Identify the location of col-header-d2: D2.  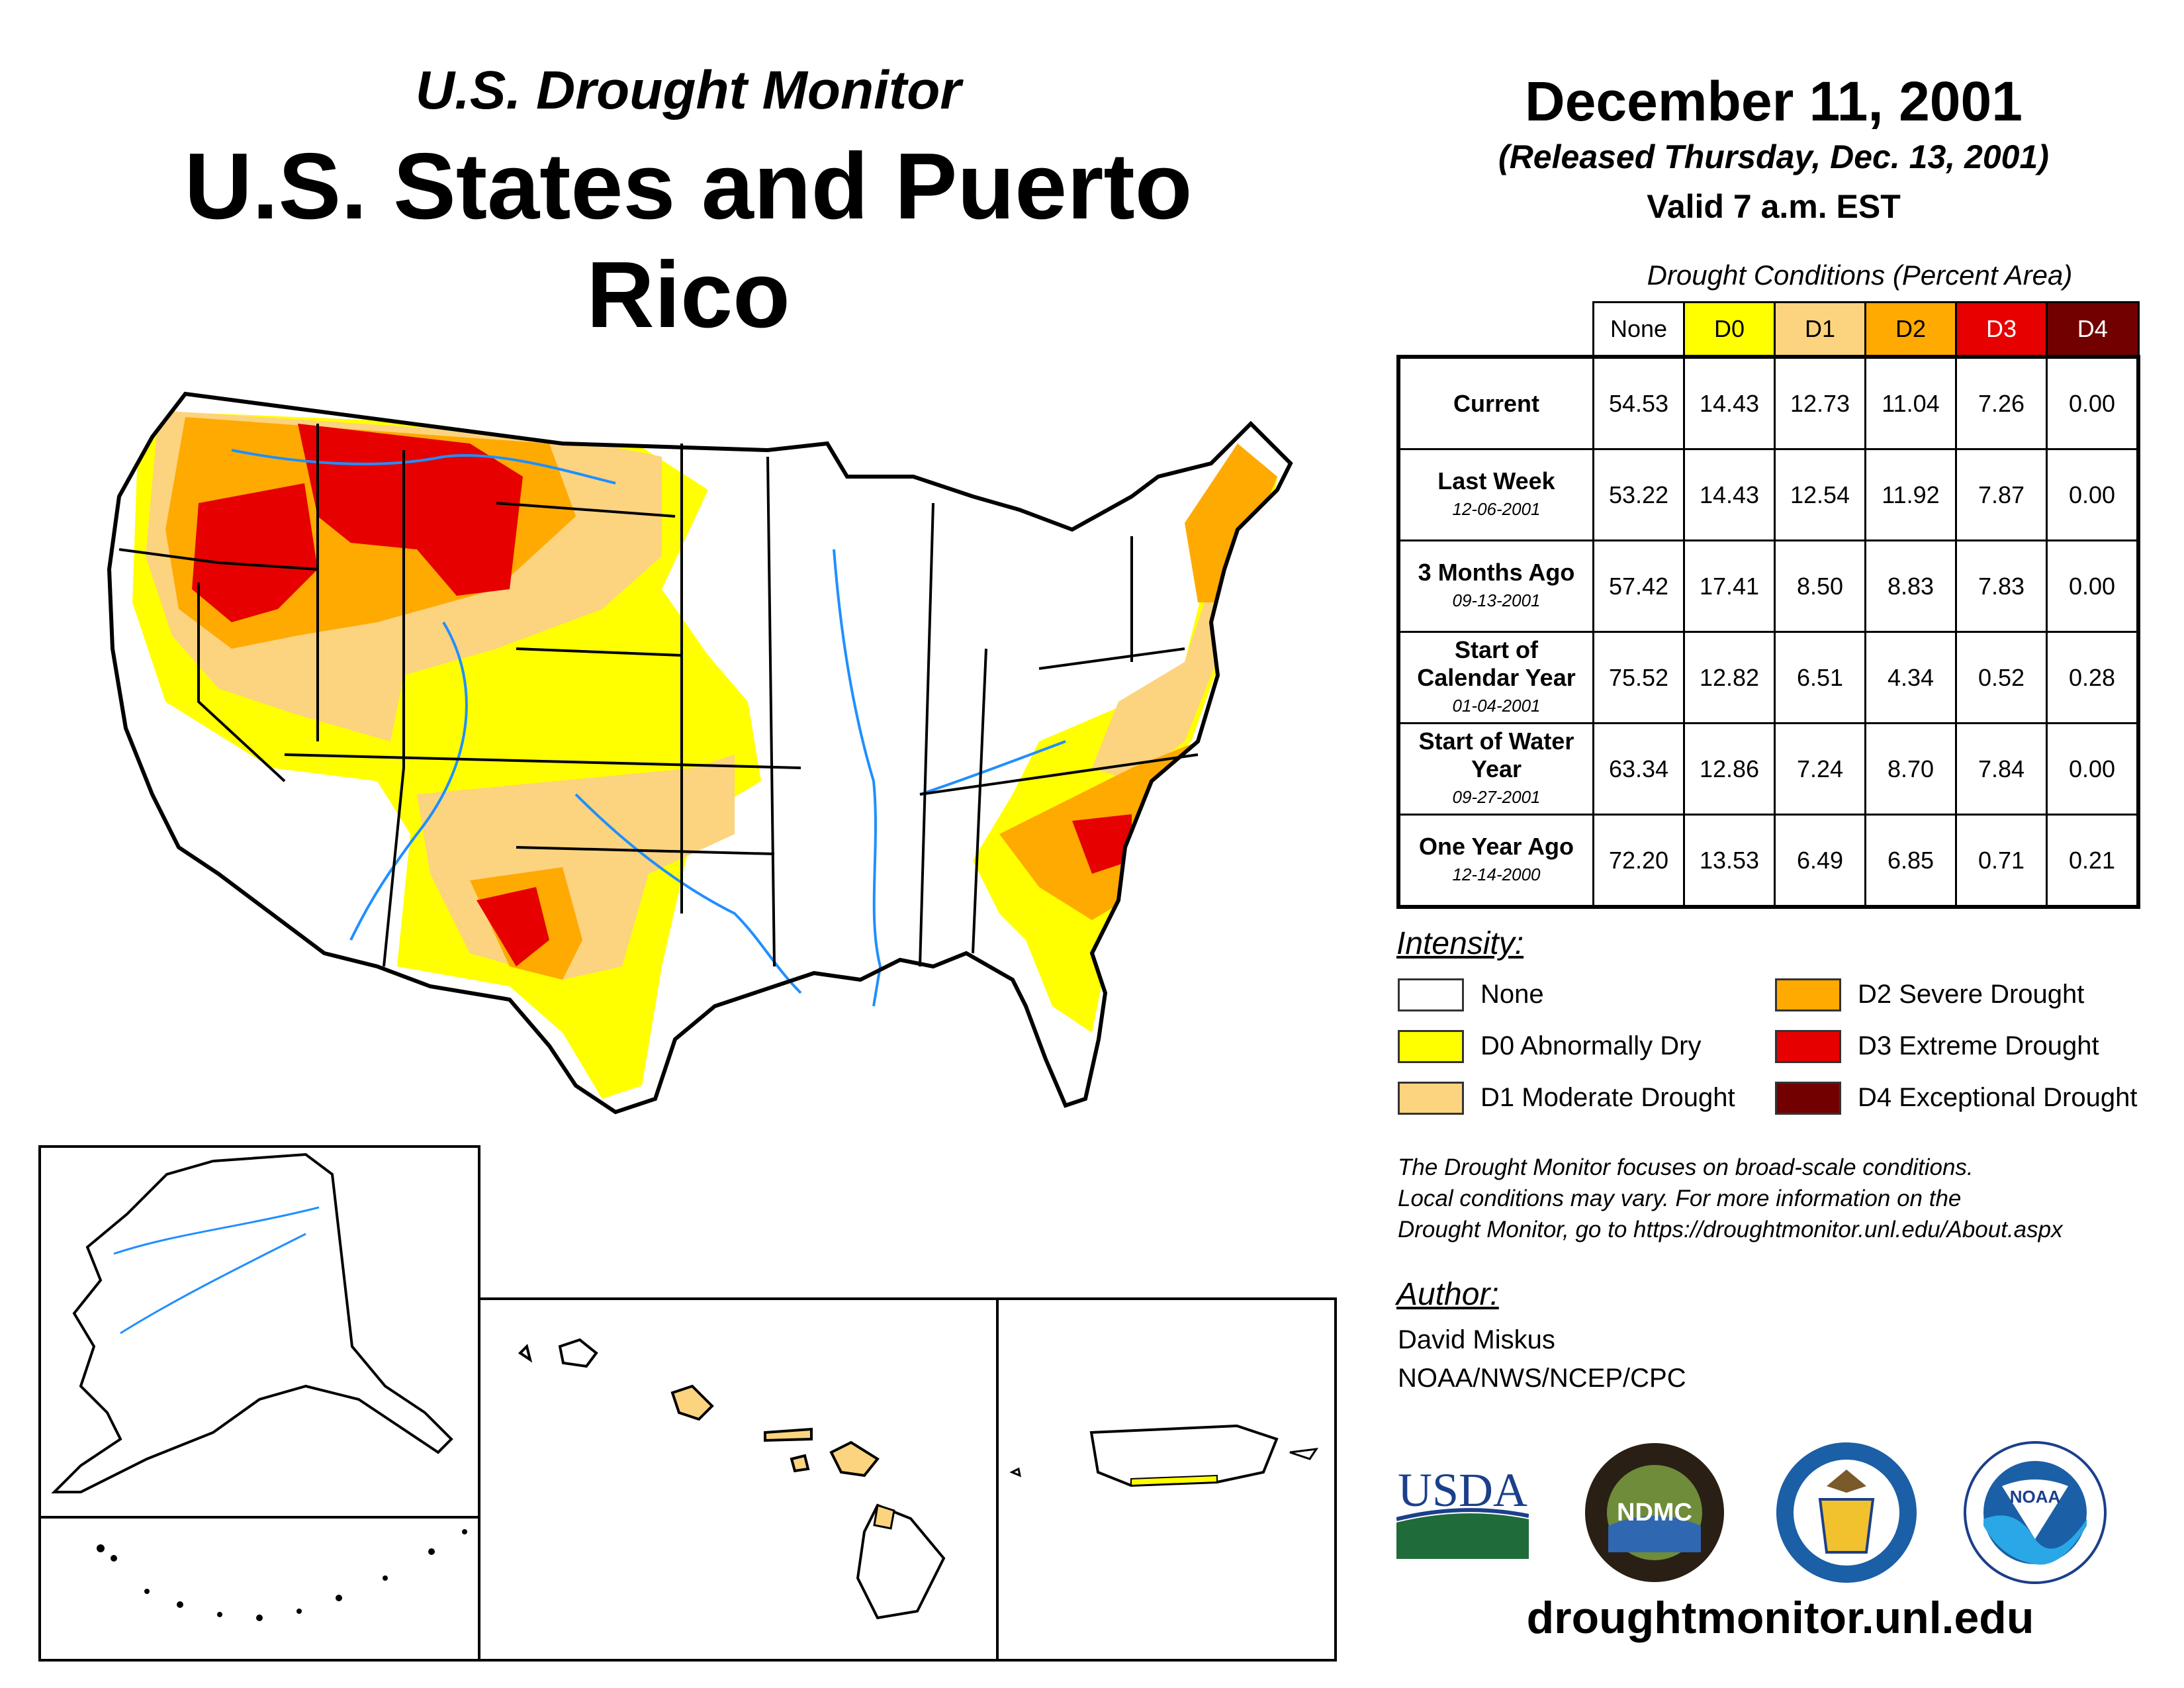
(1911, 329).